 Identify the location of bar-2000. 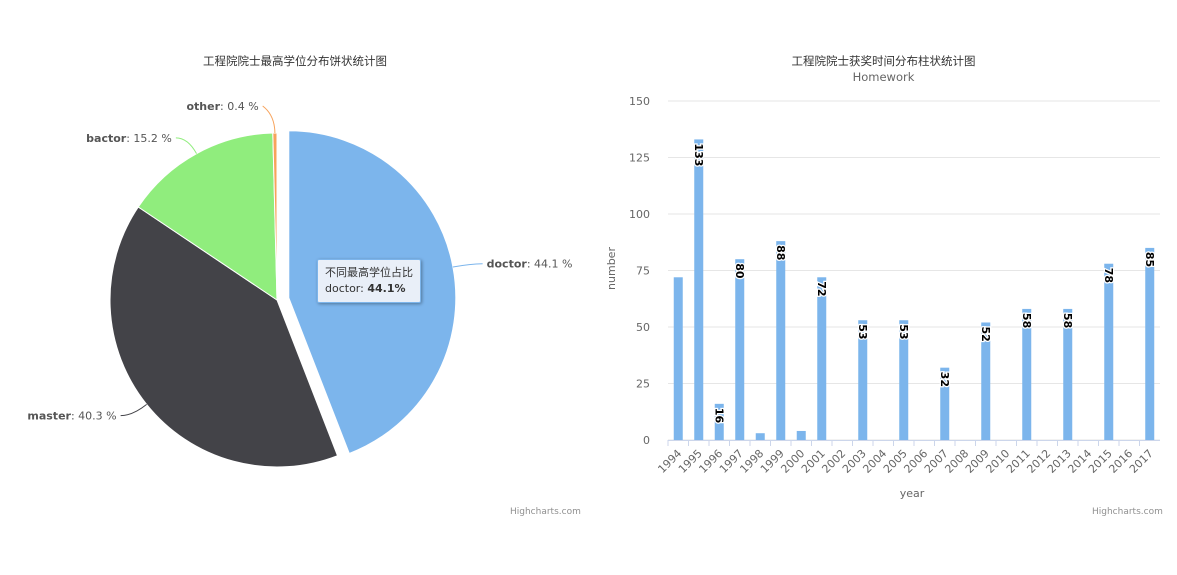
(801, 435).